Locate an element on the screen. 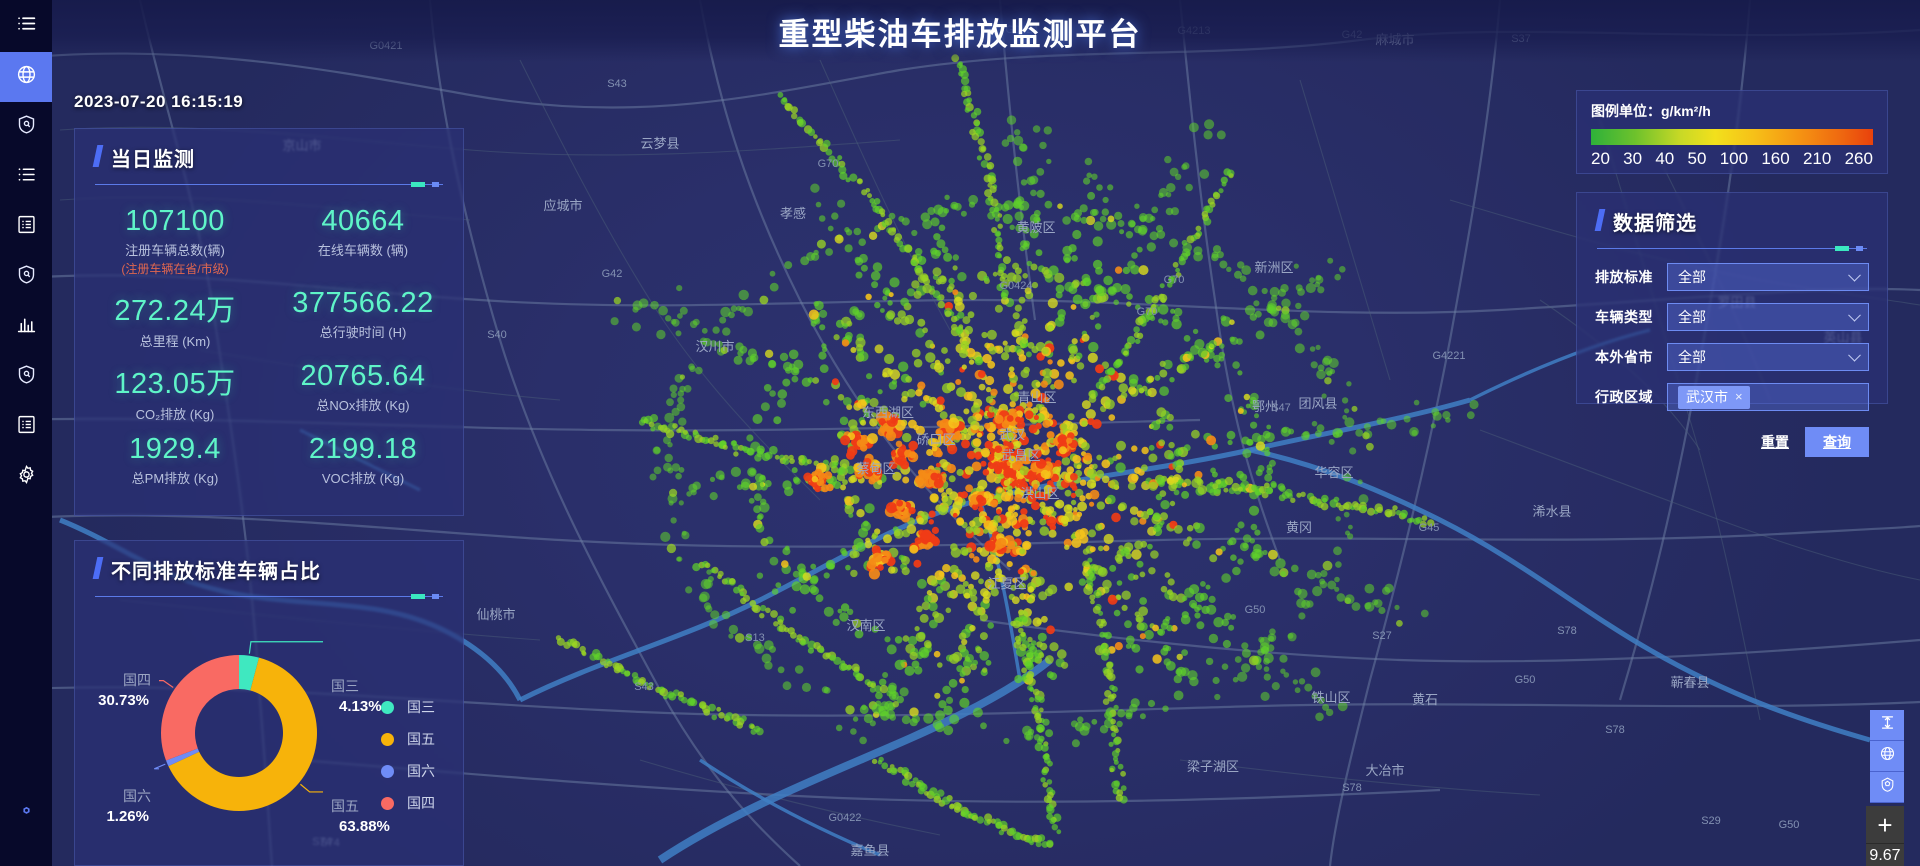 This screenshot has height=866, width=1920. globe-icon-button is located at coordinates (1887, 756).